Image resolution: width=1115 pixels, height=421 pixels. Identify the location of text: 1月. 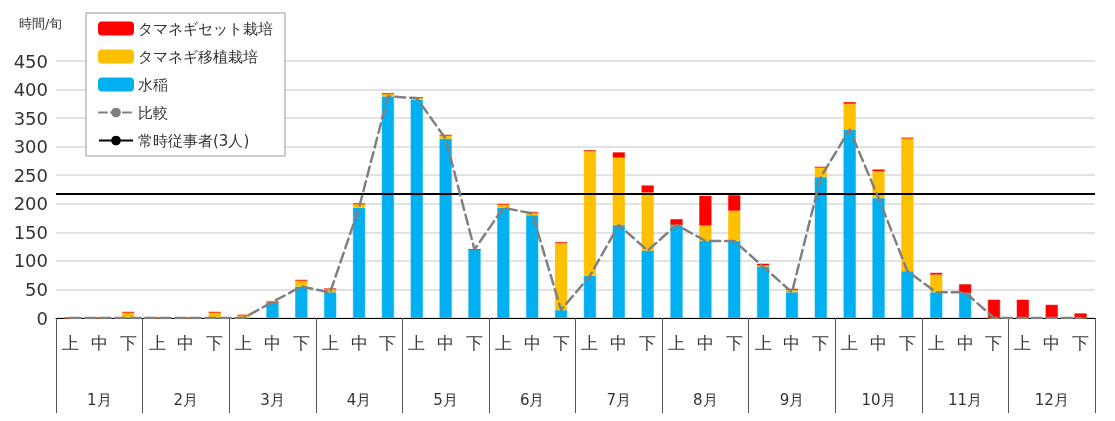
(99, 399).